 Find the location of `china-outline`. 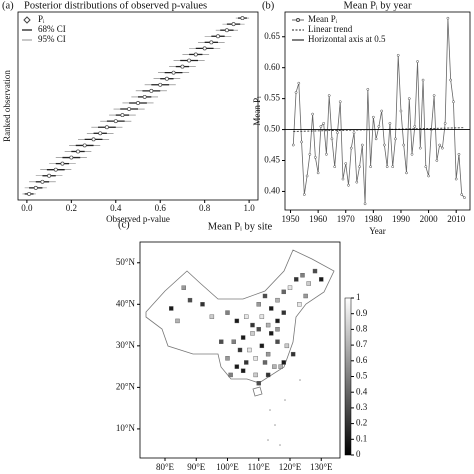

china-outline is located at coordinates (240, 316).